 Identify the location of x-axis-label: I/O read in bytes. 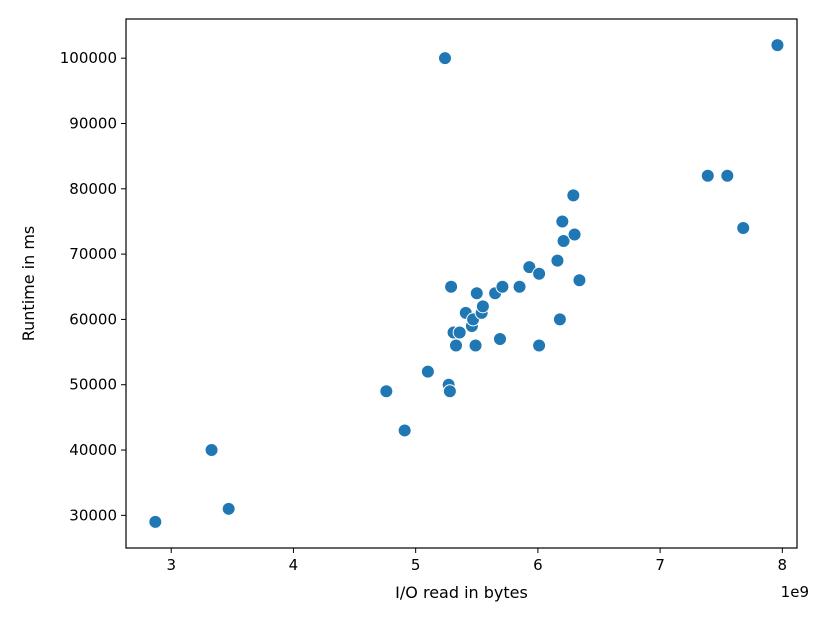
(461, 592).